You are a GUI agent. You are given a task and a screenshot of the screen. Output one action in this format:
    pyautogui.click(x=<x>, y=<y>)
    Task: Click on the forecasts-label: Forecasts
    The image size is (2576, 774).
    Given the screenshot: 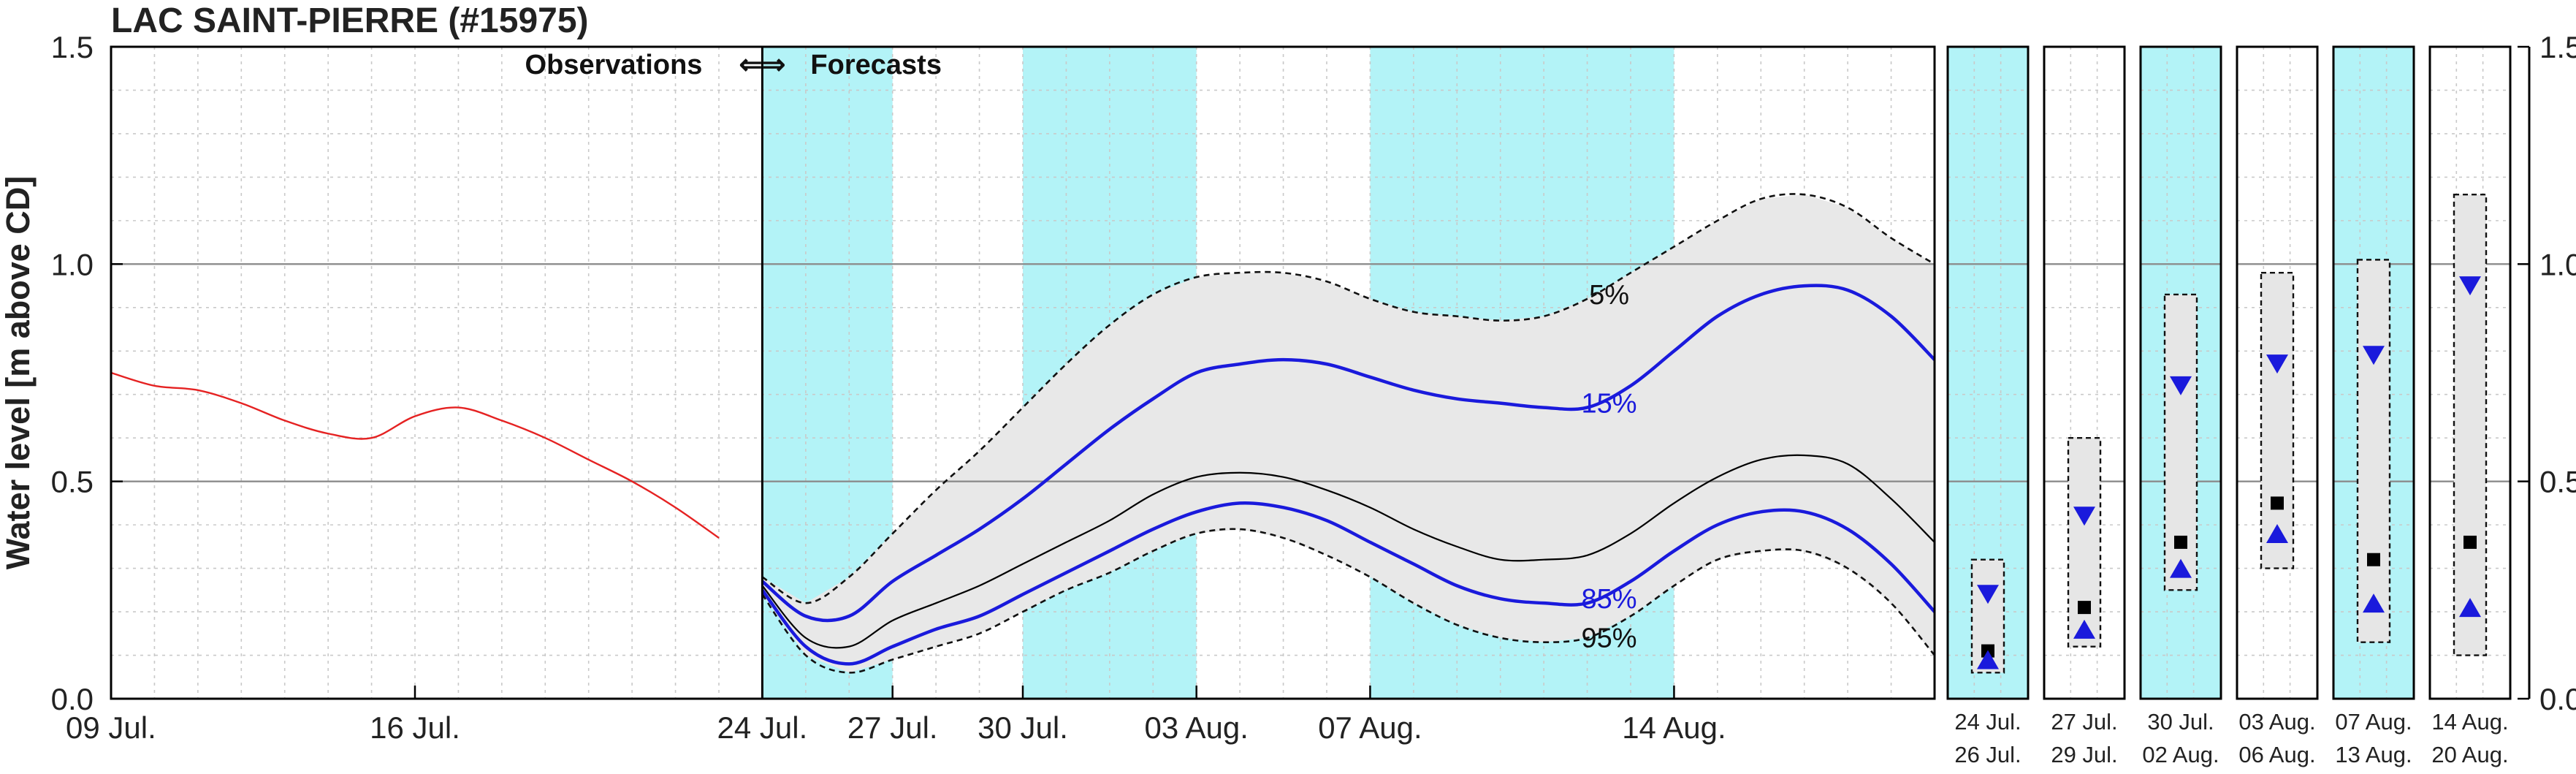 What is the action you would take?
    pyautogui.click(x=876, y=65)
    